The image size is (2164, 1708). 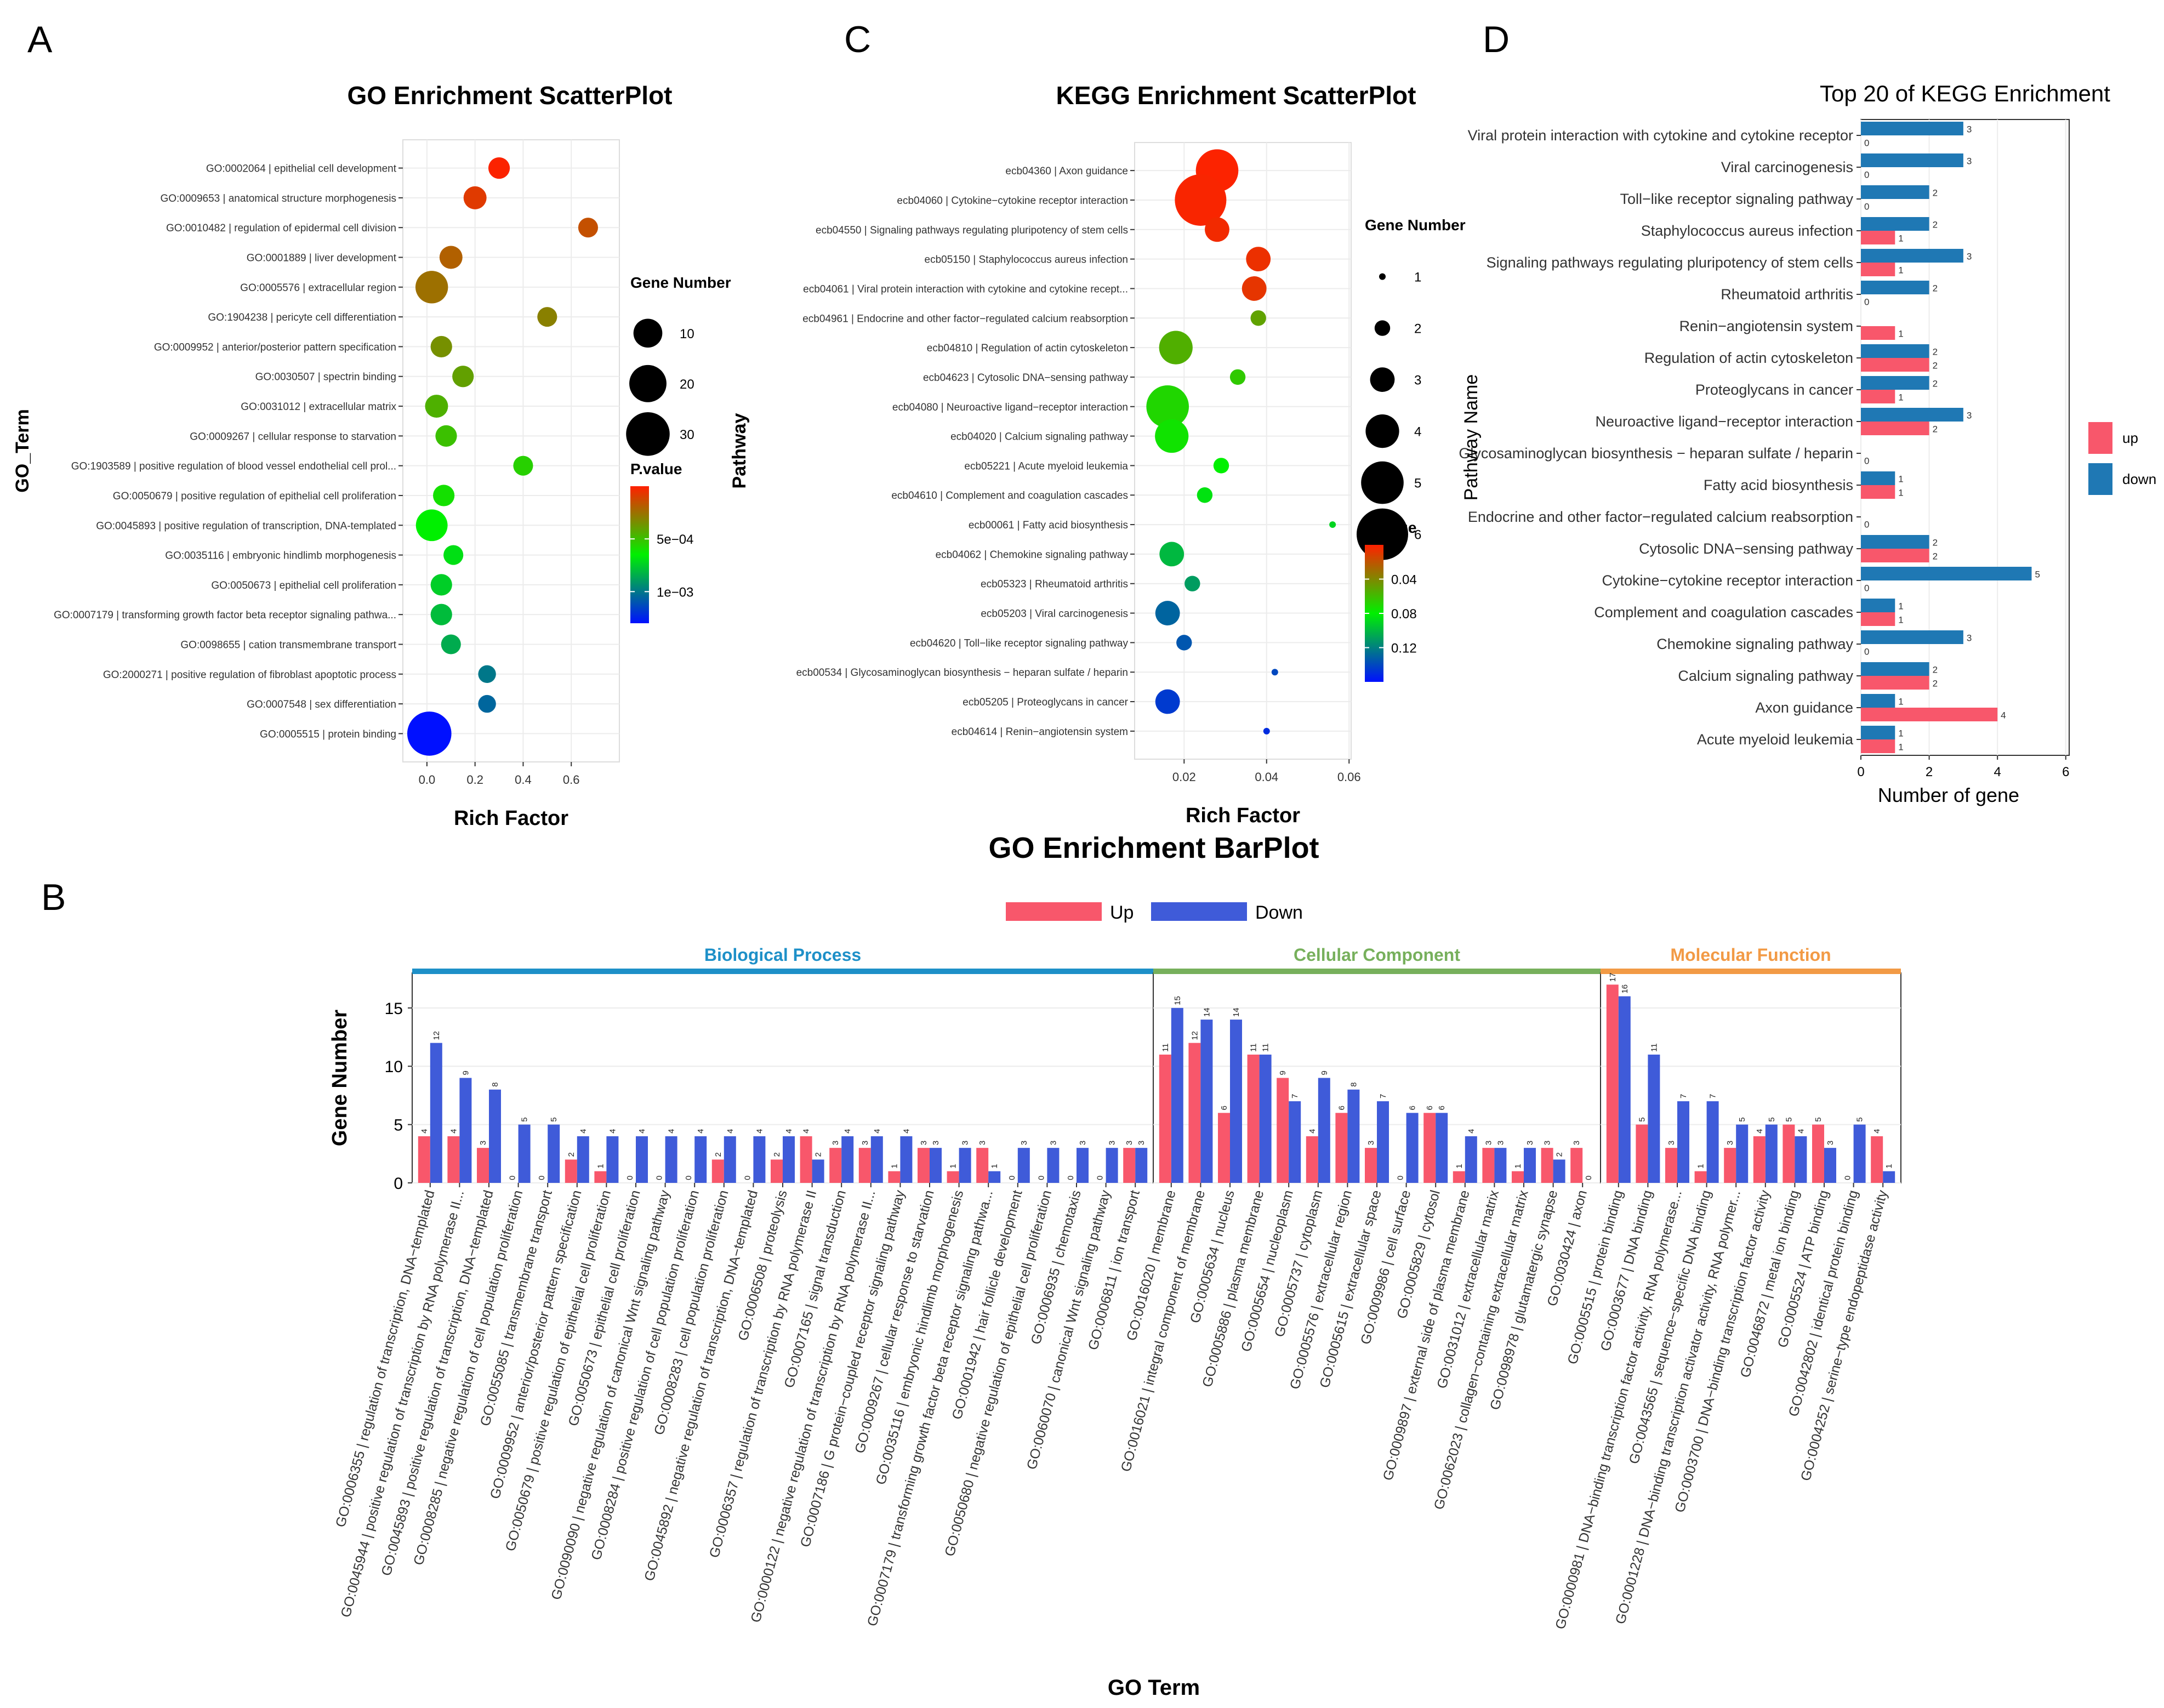 I want to click on x-tick-label: 0.2, so click(x=474, y=780).